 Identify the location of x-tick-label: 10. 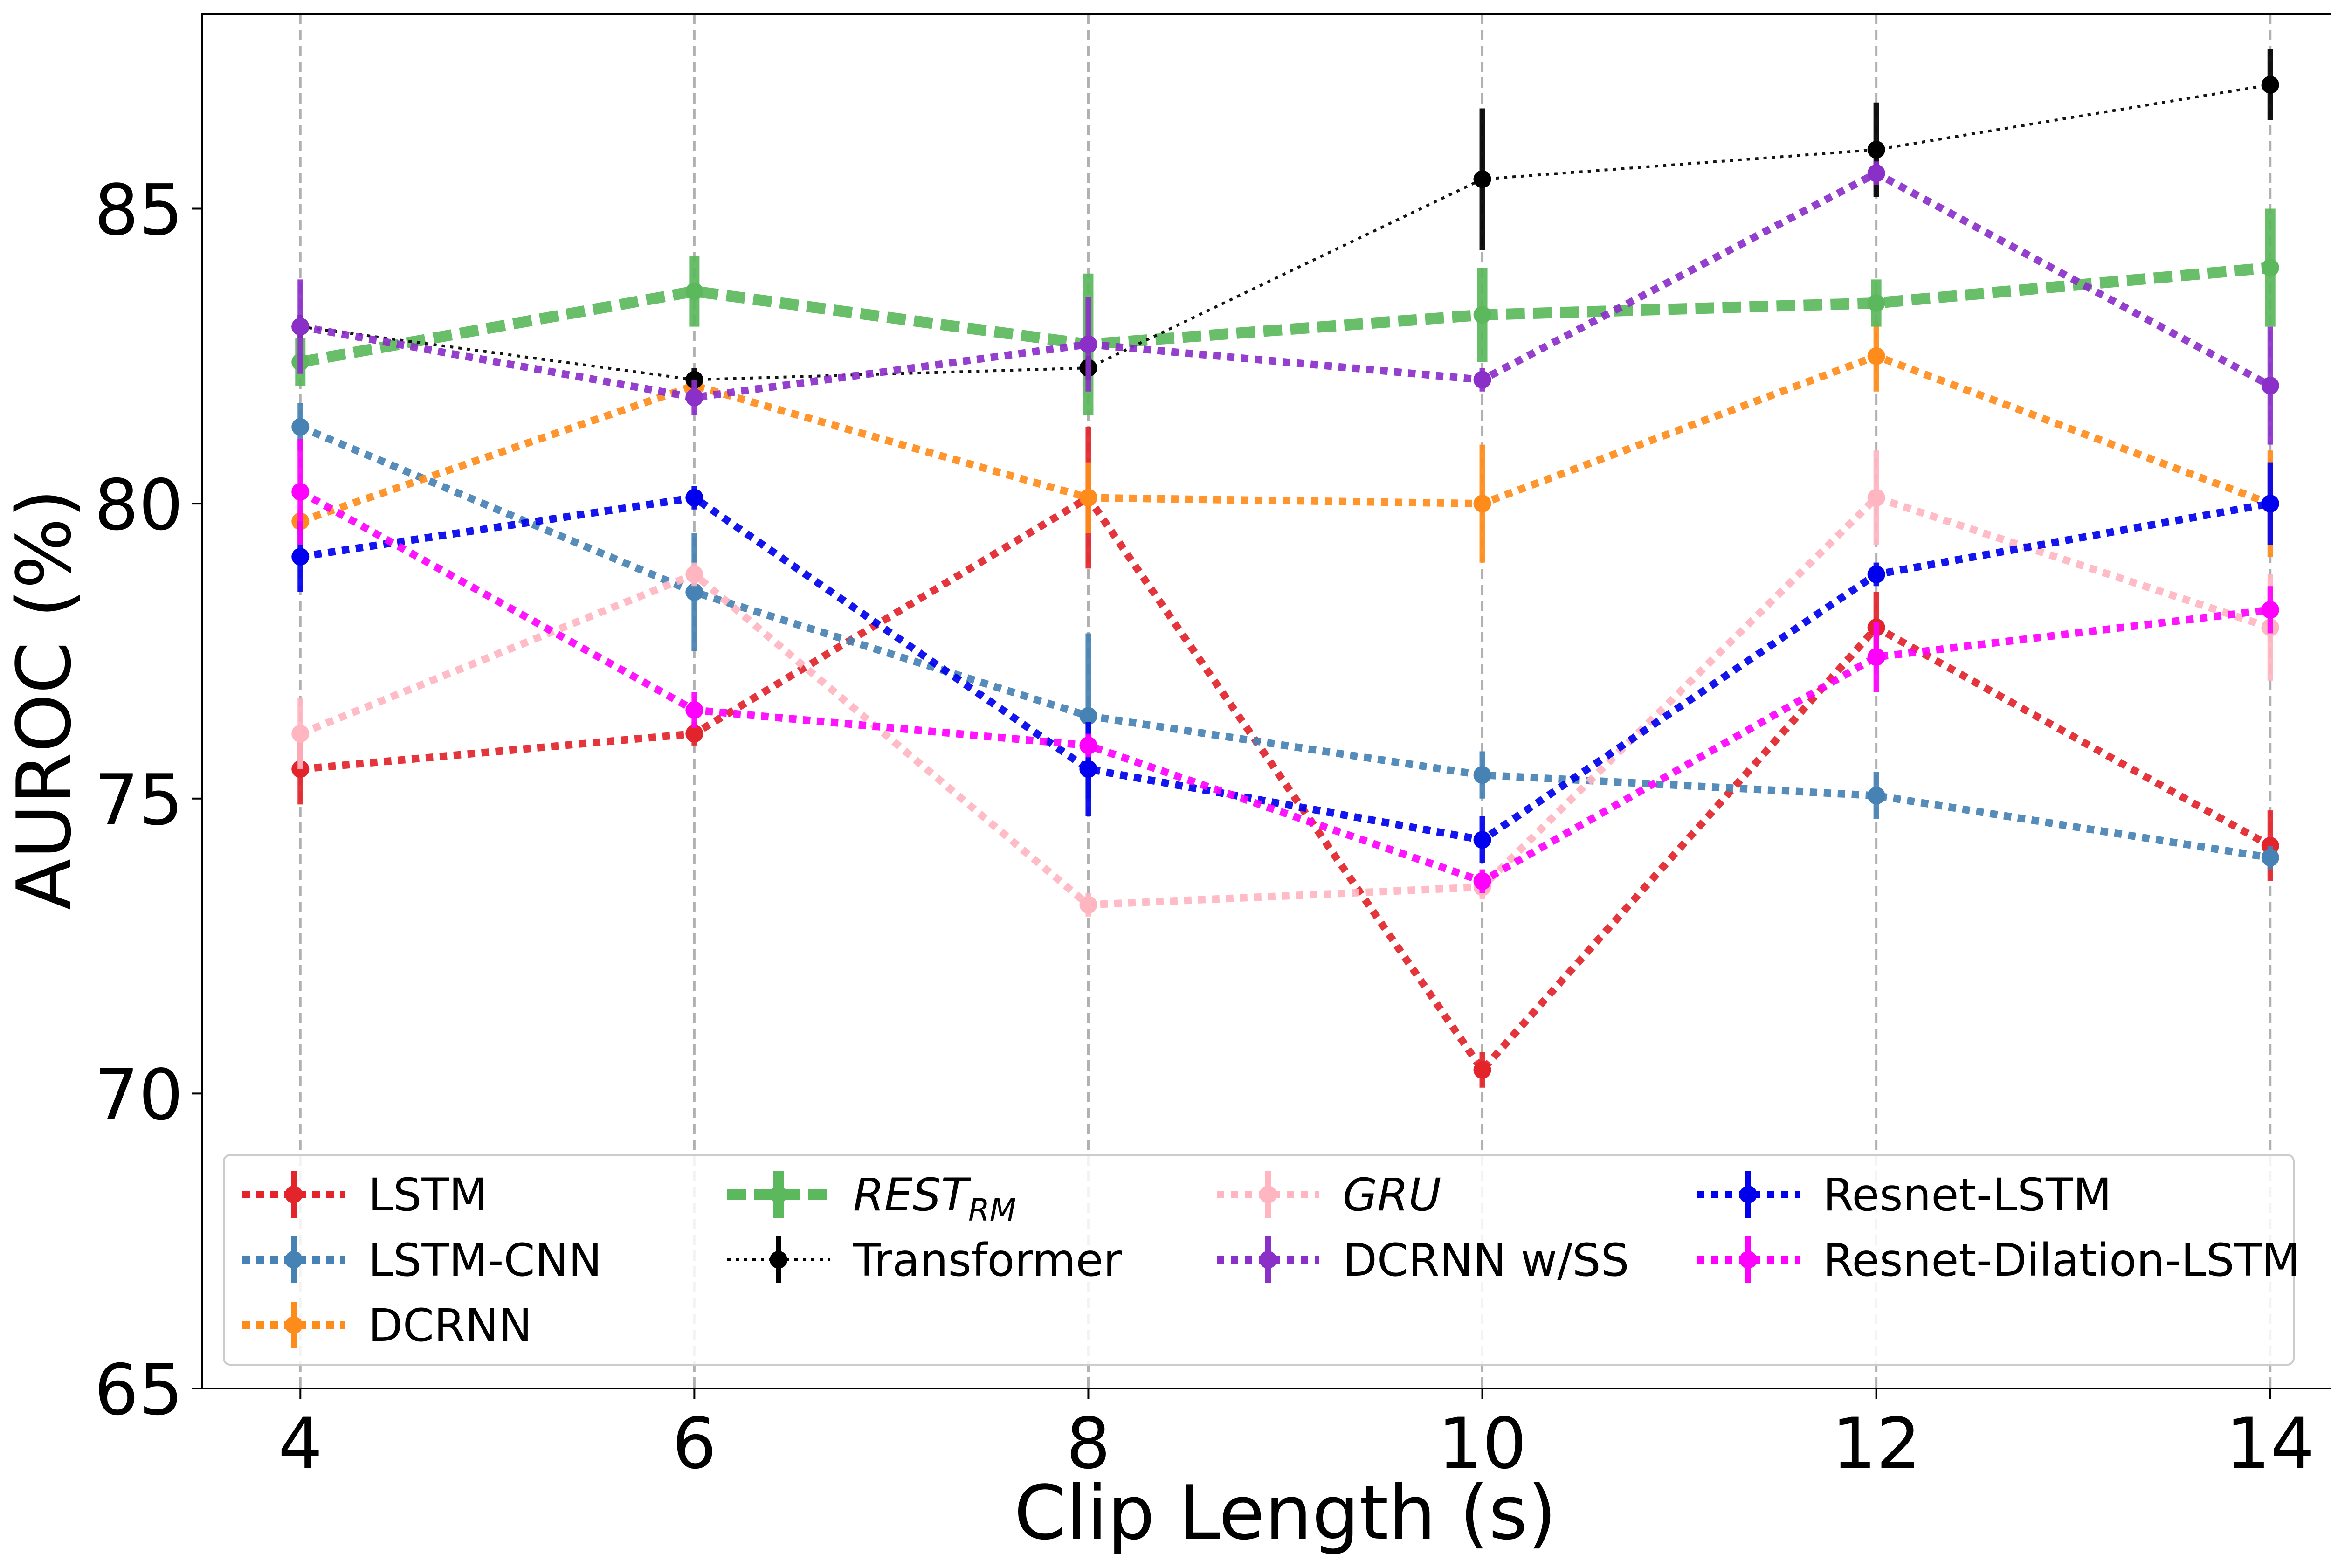
(1482, 1444).